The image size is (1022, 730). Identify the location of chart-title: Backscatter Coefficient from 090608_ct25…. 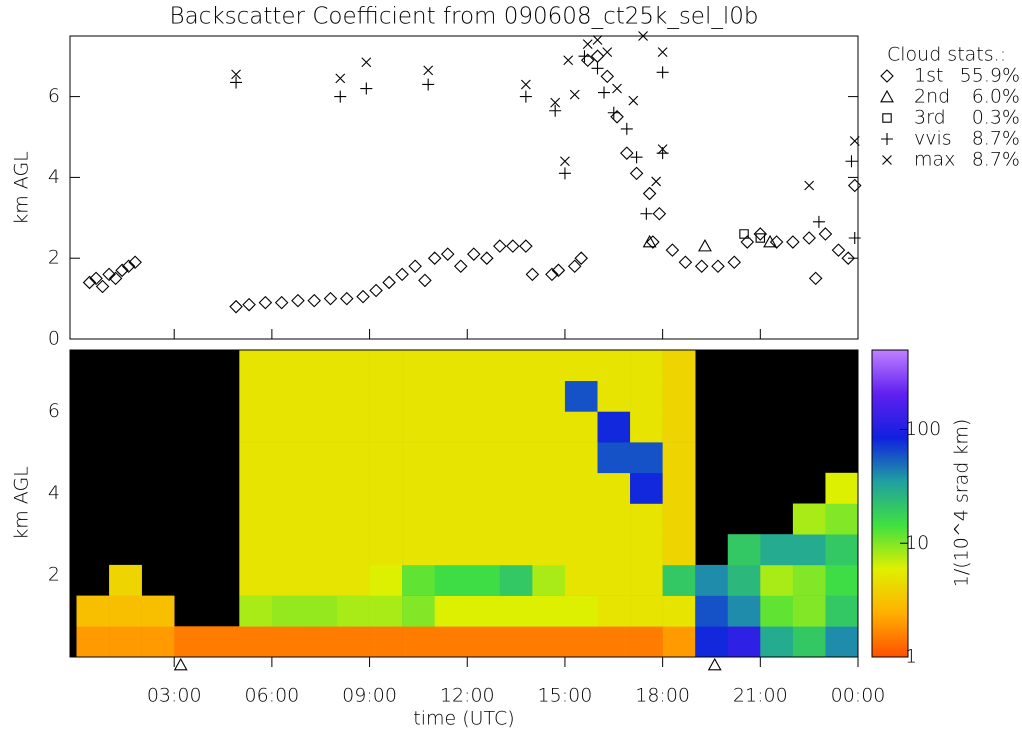
(464, 17).